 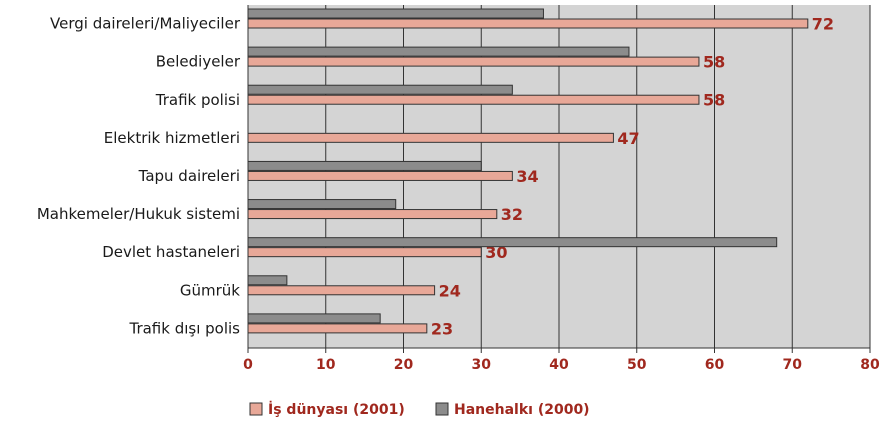 I want to click on x-tick-label: 70, so click(x=793, y=365).